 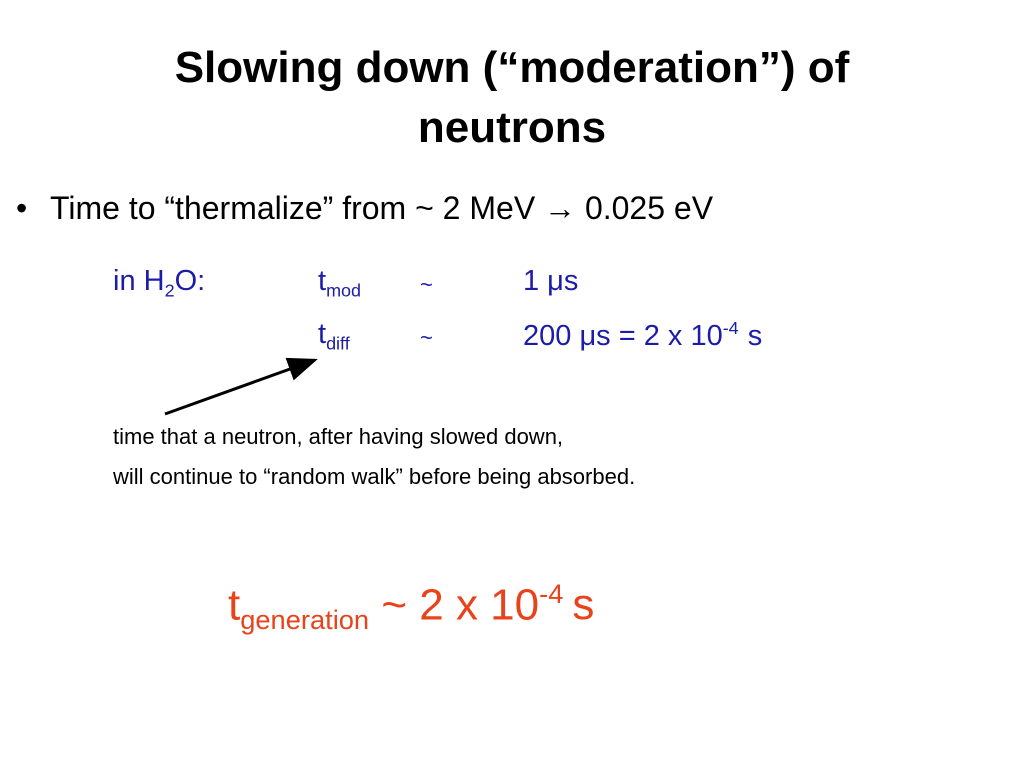 I want to click on generation: tgeneration ~ 2 x 10-4 s, so click(x=411, y=607).